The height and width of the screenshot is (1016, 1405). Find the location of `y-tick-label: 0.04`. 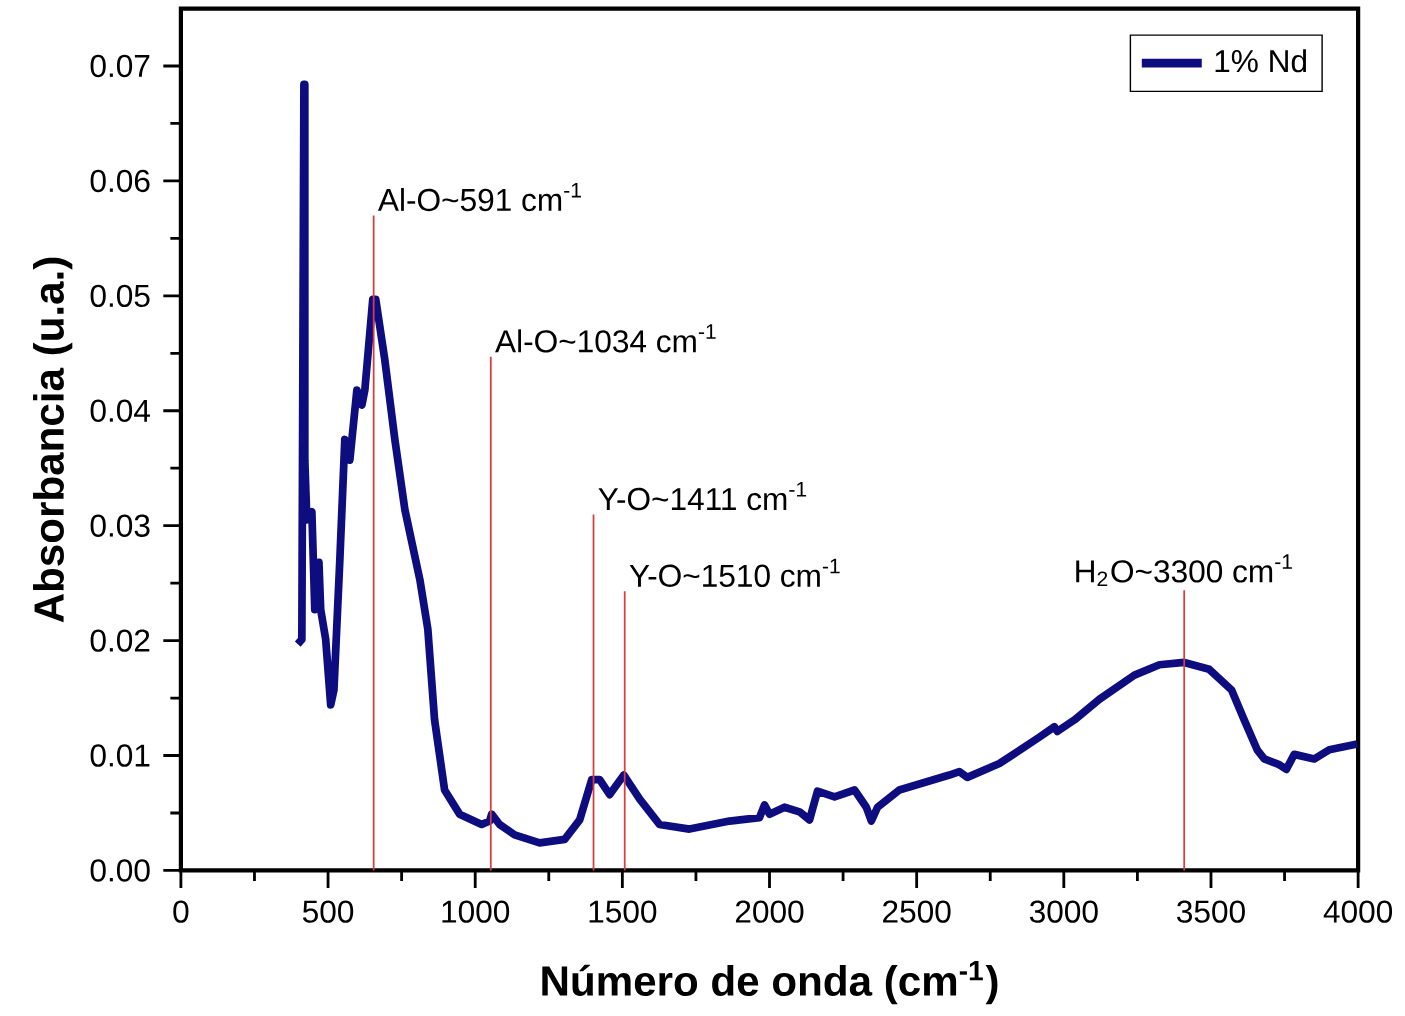

y-tick-label: 0.04 is located at coordinates (120, 410).